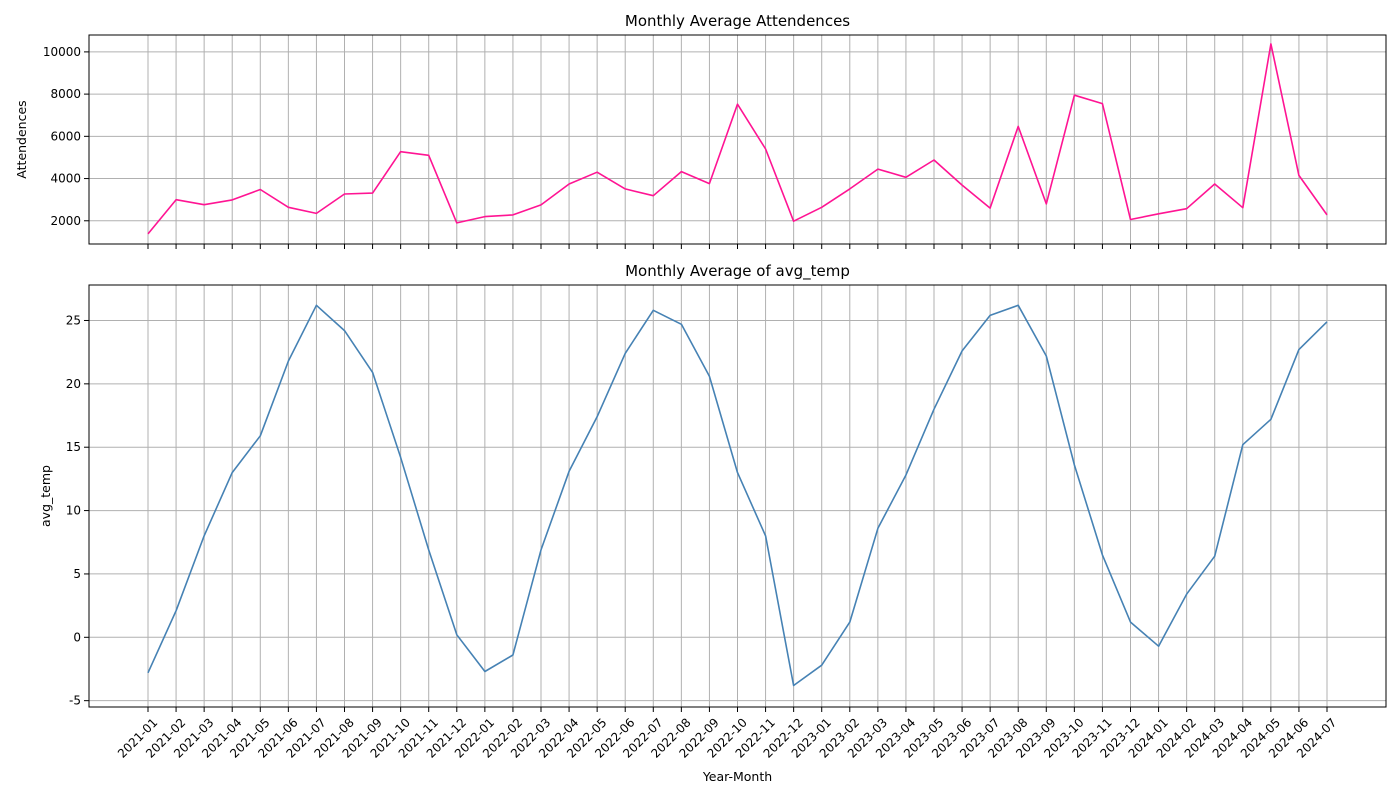 The width and height of the screenshot is (1400, 800). What do you see at coordinates (65, 94) in the screenshot?
I see `y-tick-label: 8000` at bounding box center [65, 94].